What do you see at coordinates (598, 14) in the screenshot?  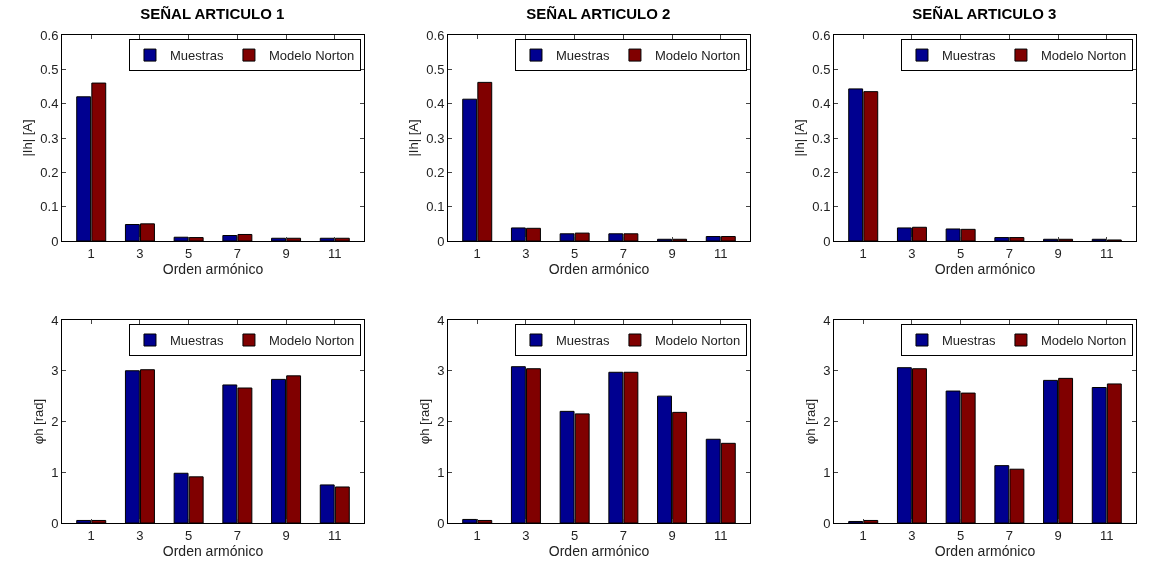 I see `chart-title: SEÑAL ARTICULO 2` at bounding box center [598, 14].